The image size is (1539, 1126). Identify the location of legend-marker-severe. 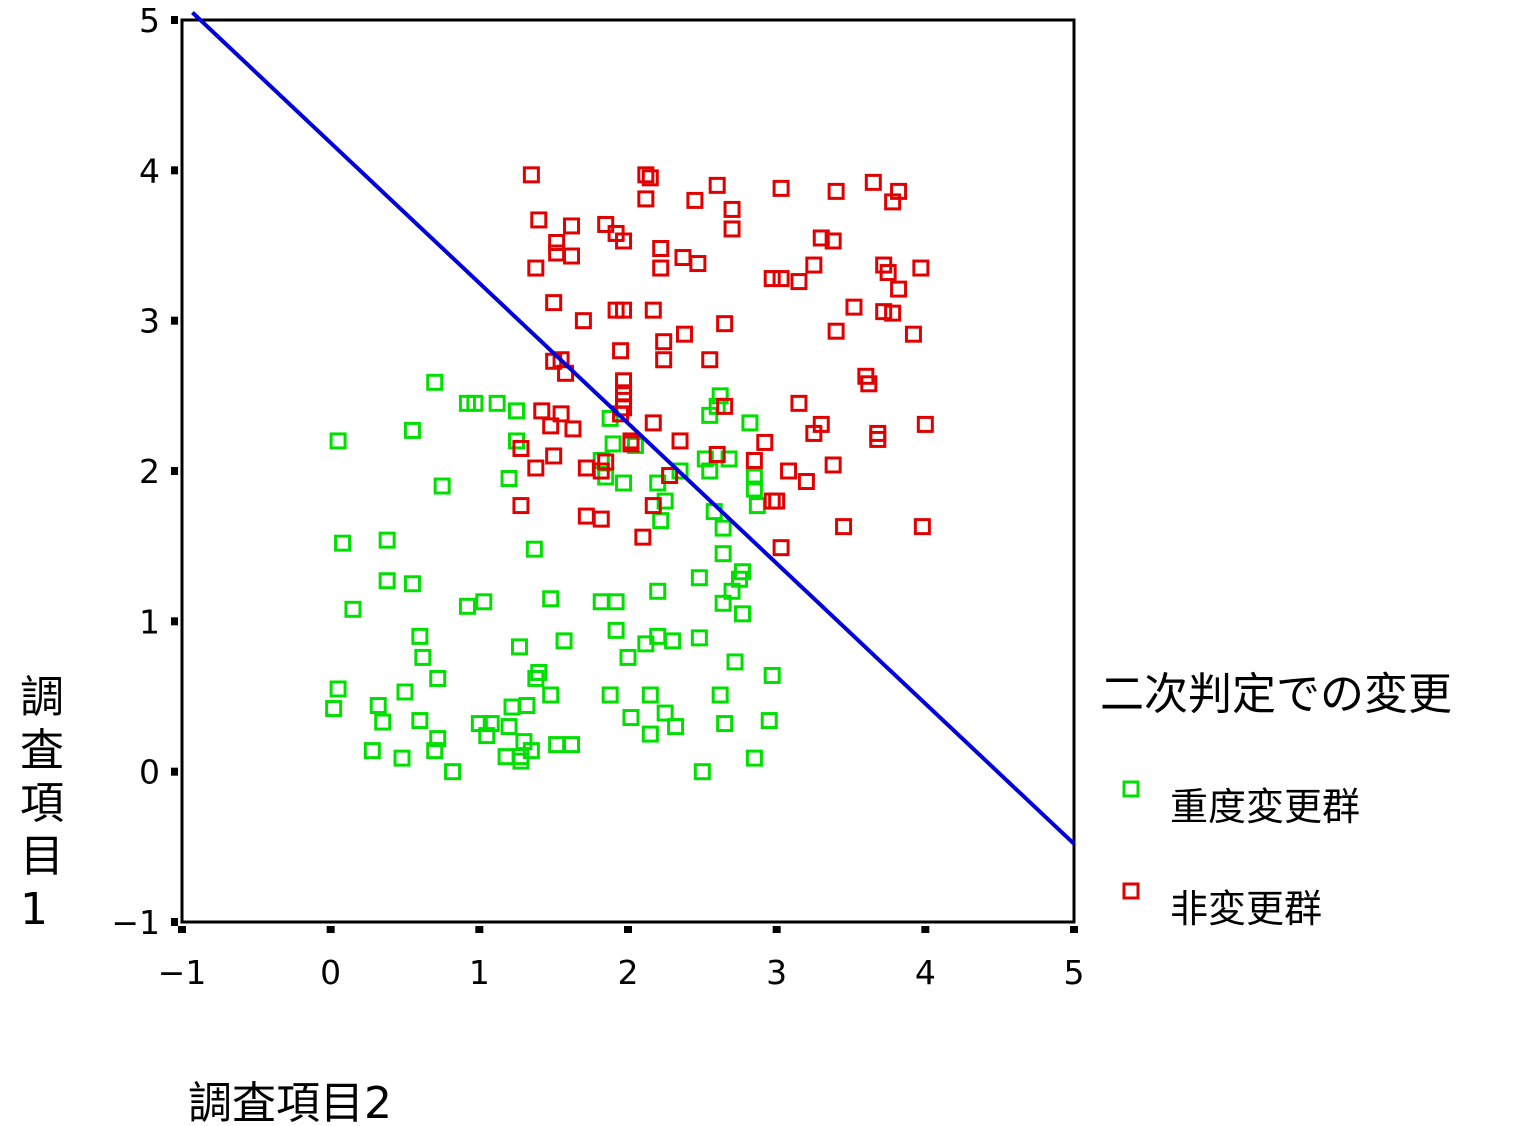
(1131, 789).